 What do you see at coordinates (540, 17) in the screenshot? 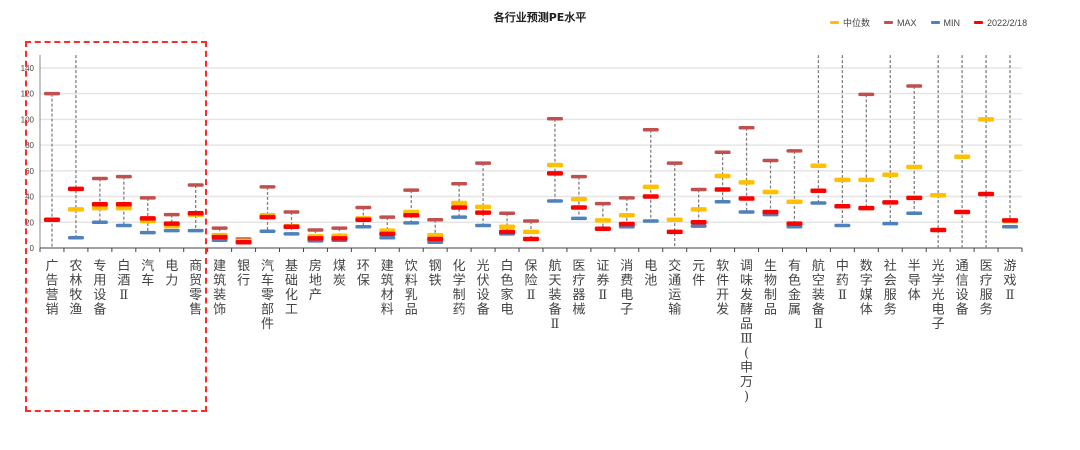
I see `chart-title: 各行业预测PE水平` at bounding box center [540, 17].